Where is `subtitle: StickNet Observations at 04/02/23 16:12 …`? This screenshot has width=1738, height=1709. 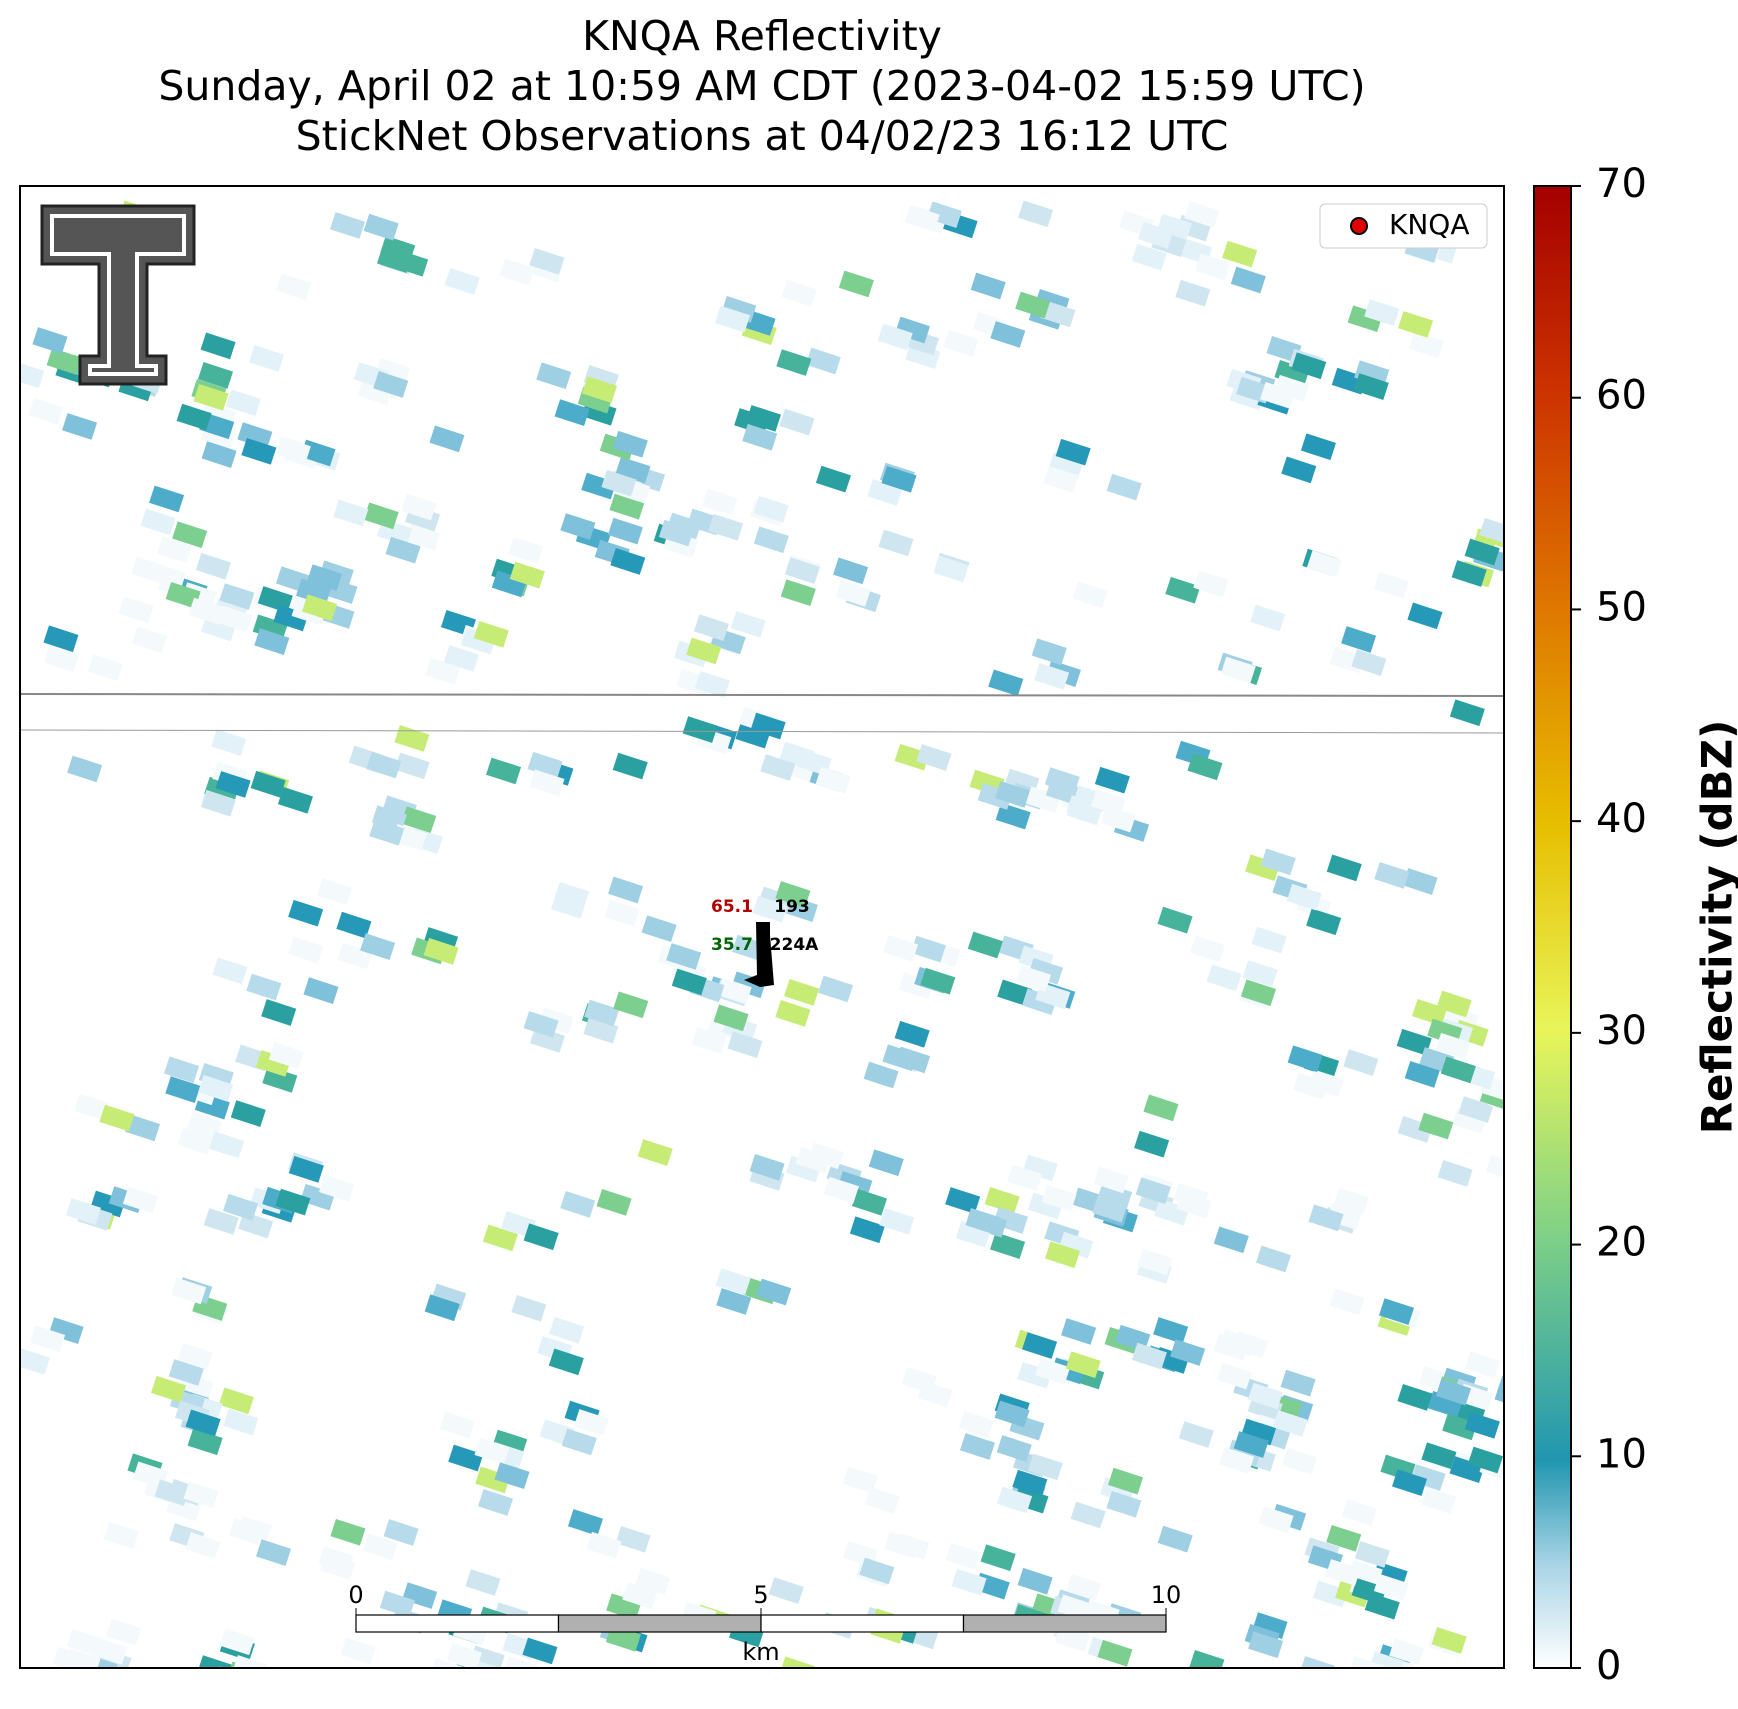 subtitle: StickNet Observations at 04/02/23 16:12 … is located at coordinates (762, 136).